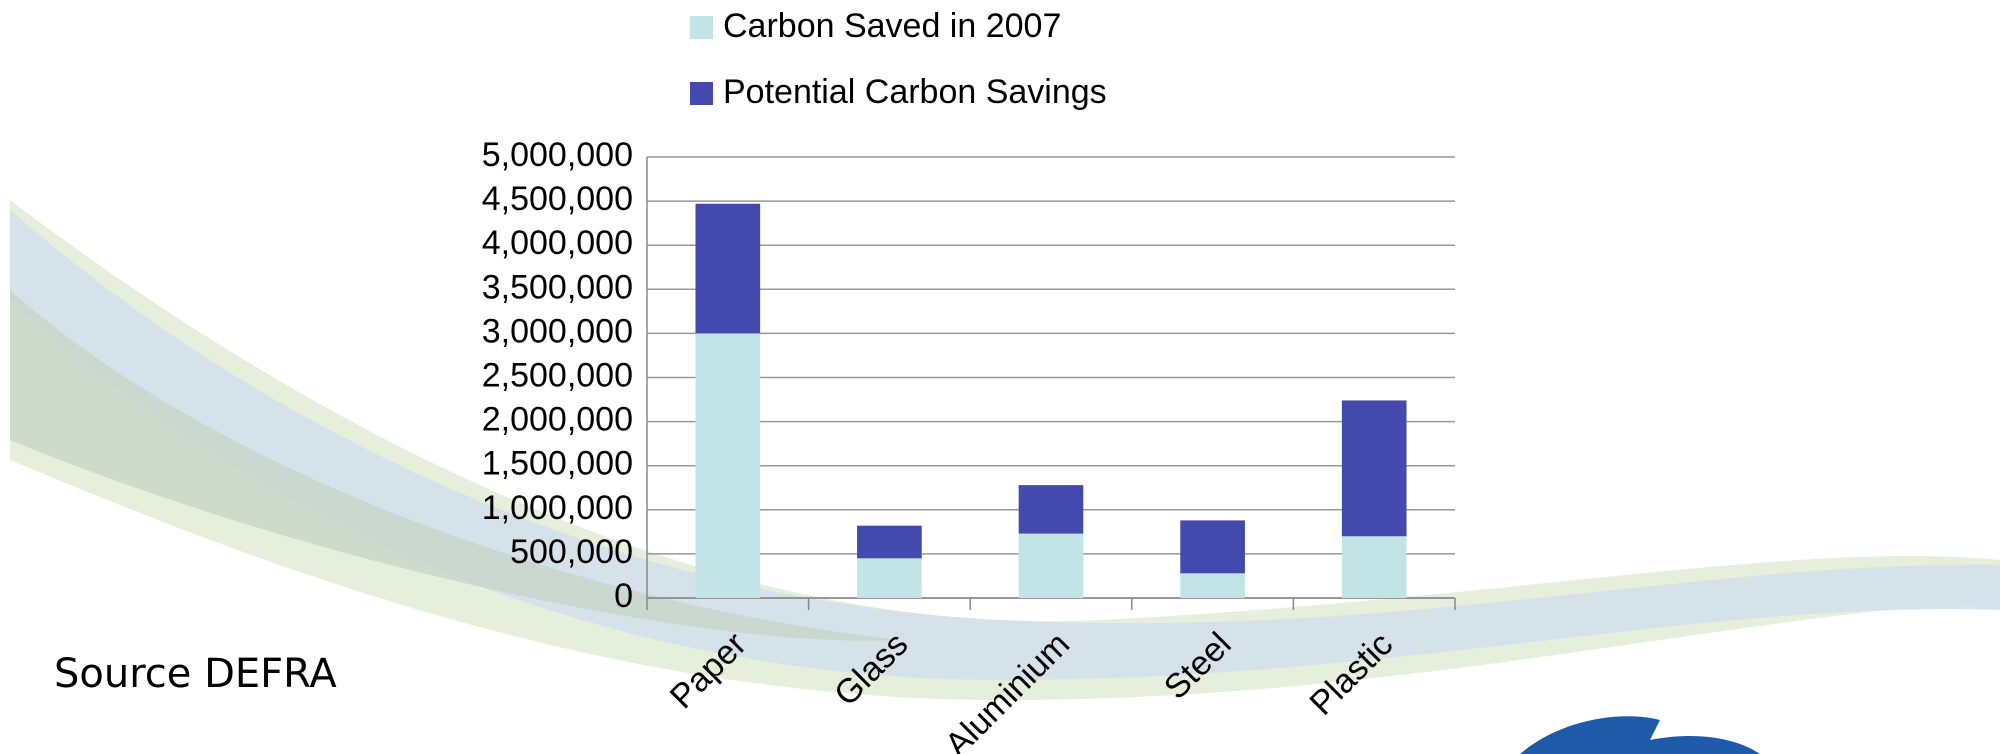  I want to click on y-tick-label: 1,000,000, so click(557, 508).